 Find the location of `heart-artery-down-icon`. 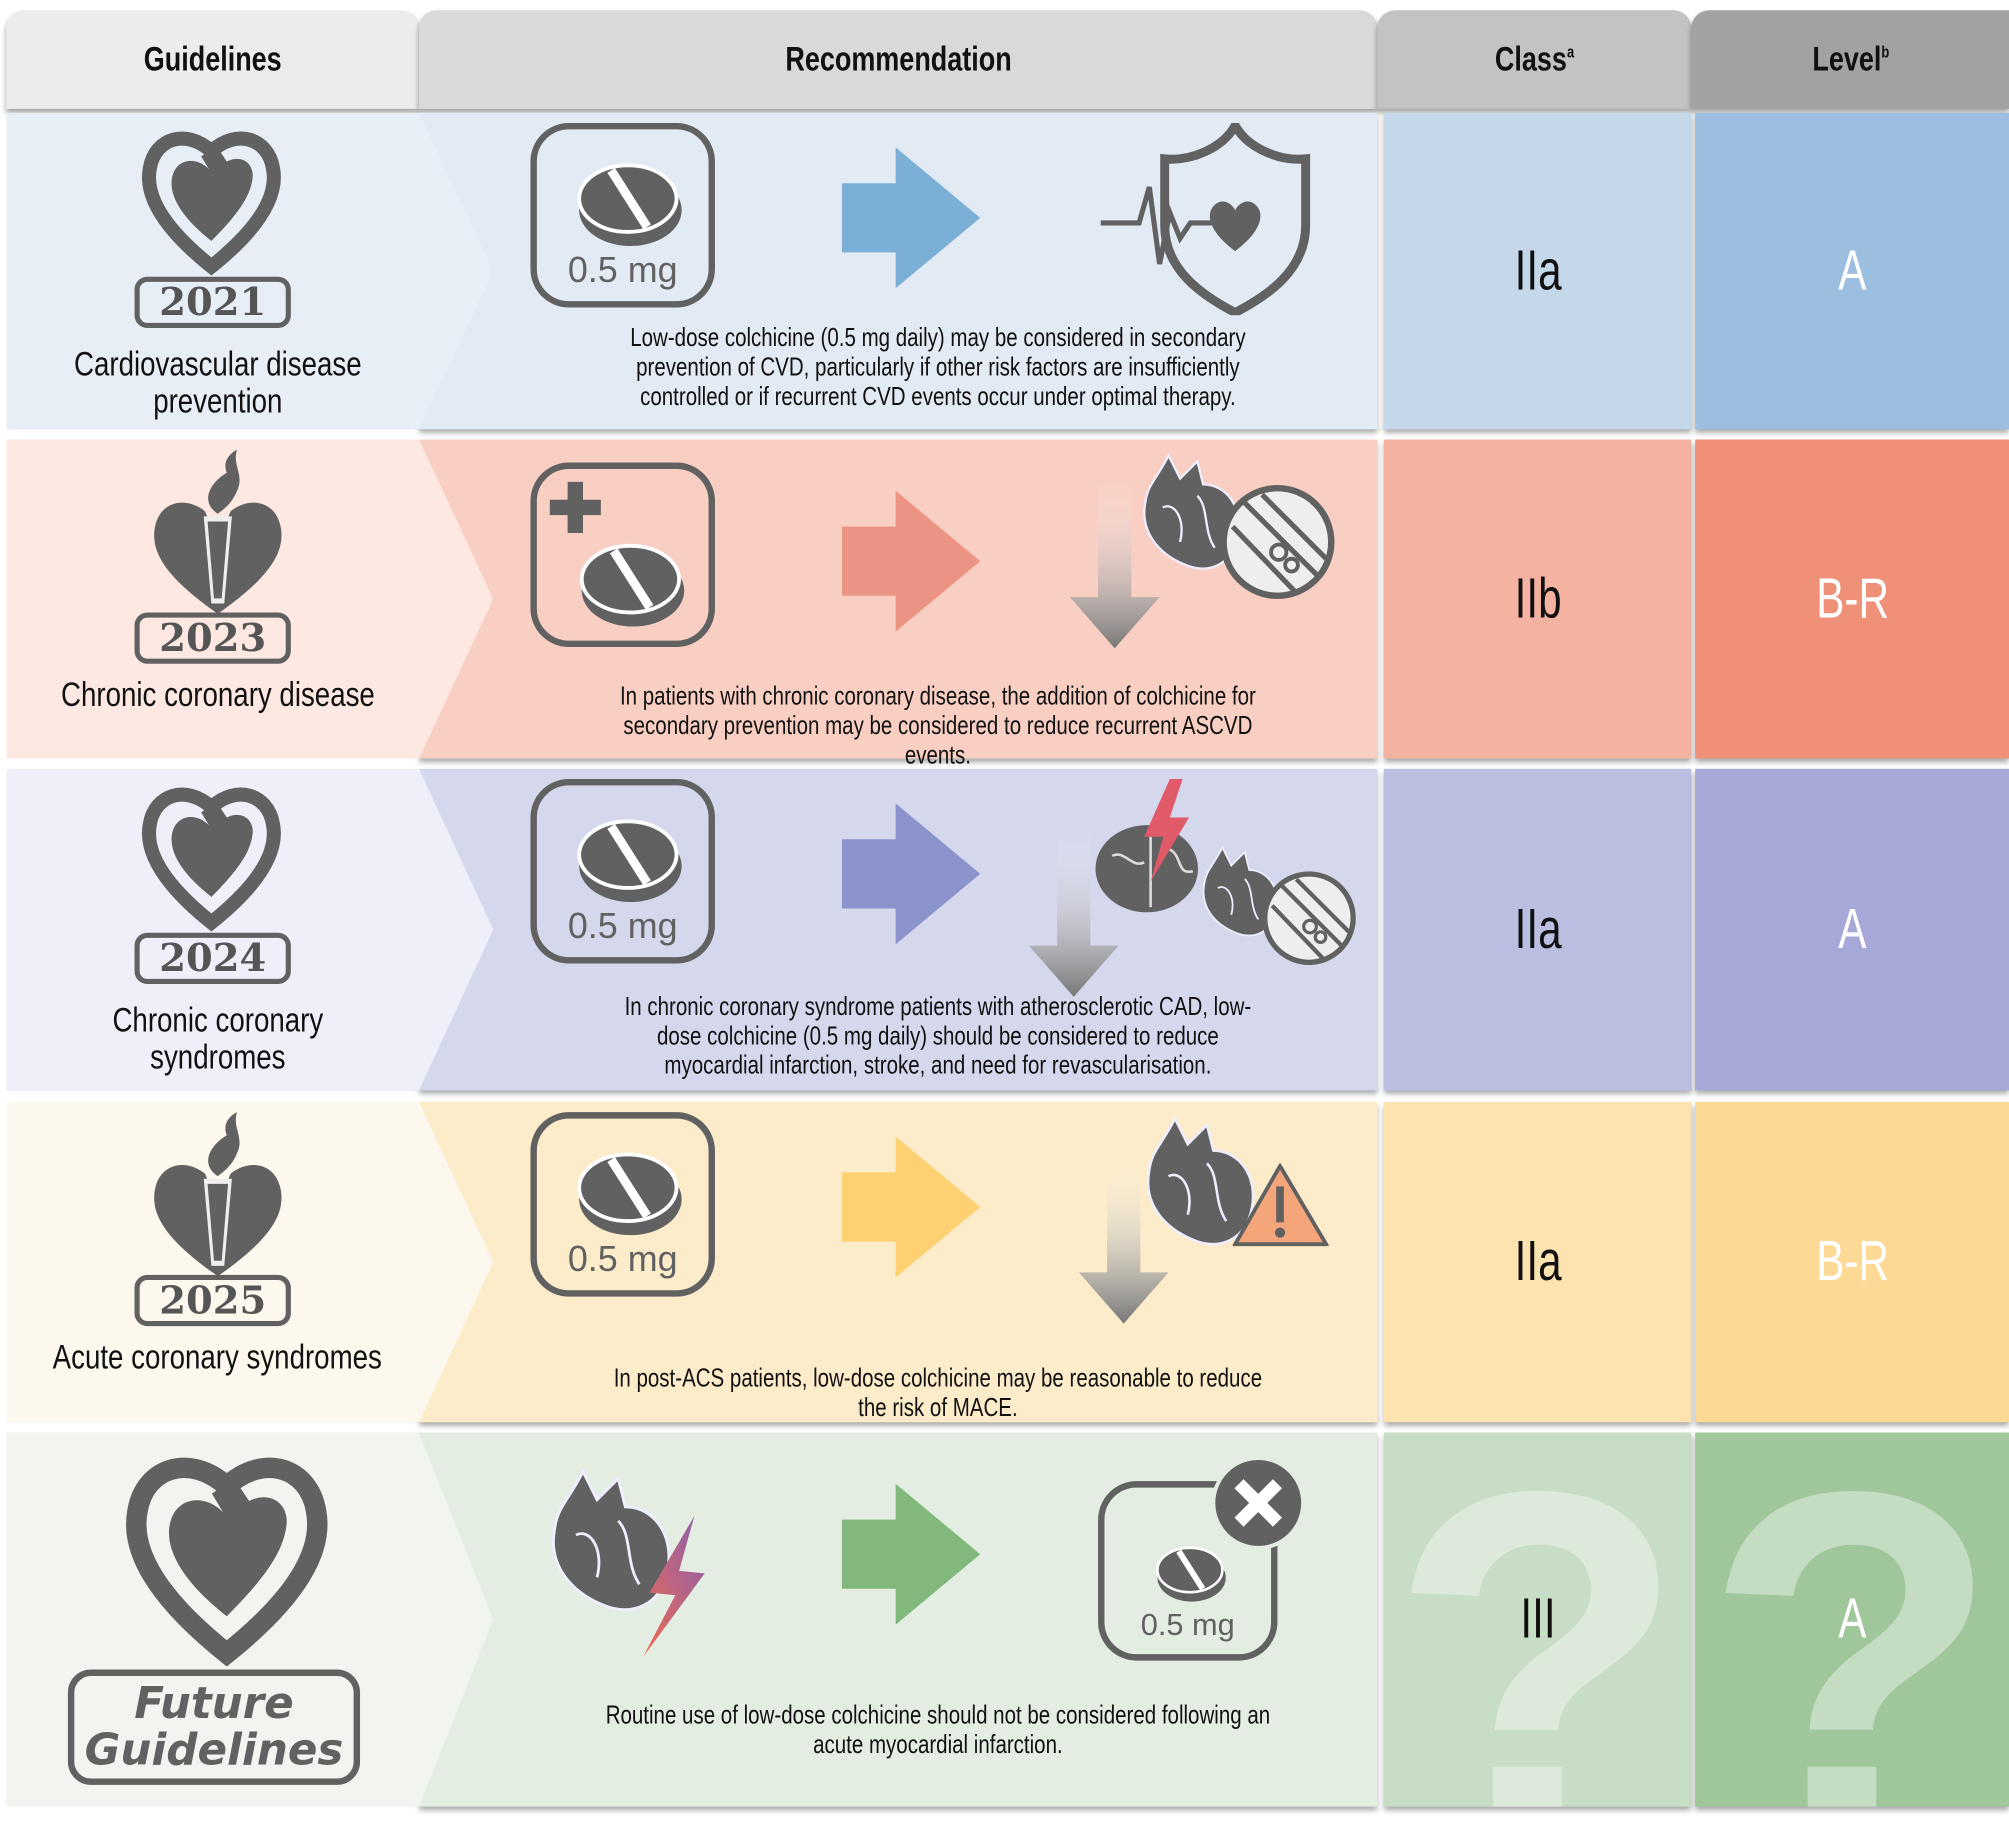

heart-artery-down-icon is located at coordinates (1223, 559).